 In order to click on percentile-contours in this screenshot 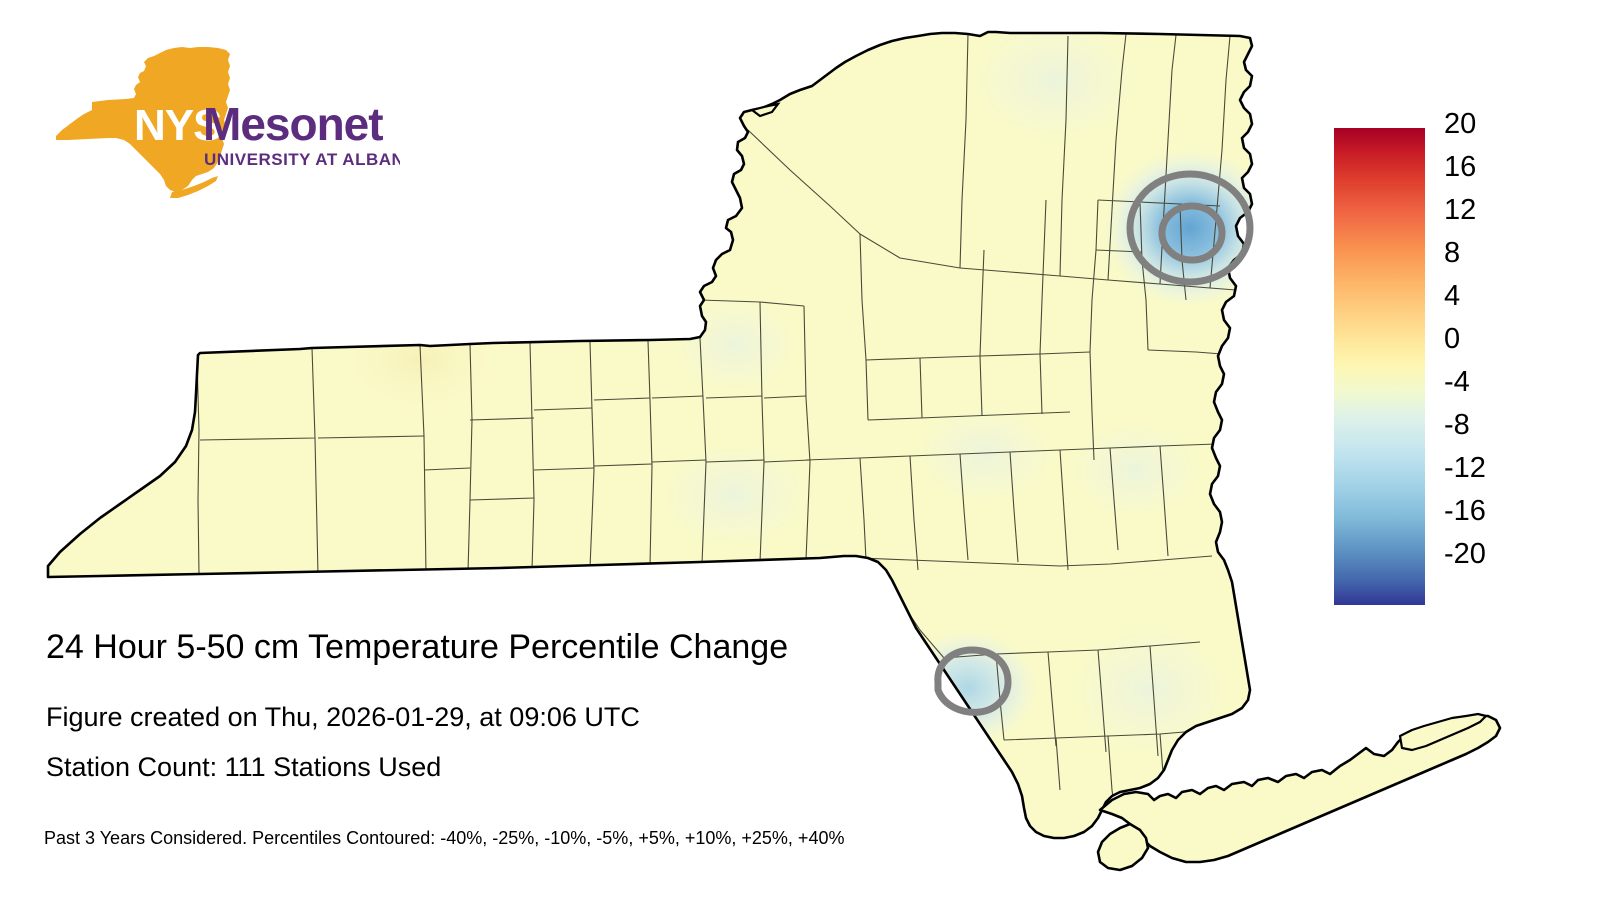, I will do `click(1094, 443)`.